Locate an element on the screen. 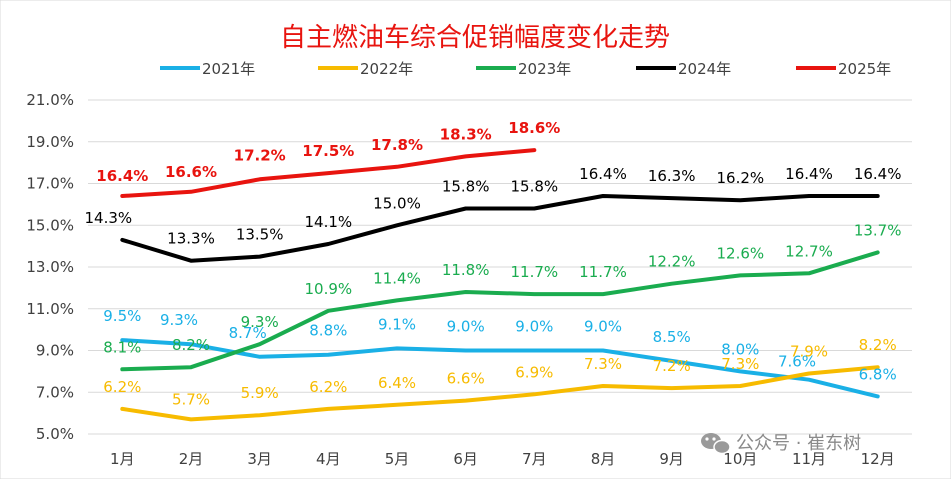 Image resolution: width=951 pixels, height=479 pixels. y-tick-label: 5.0% is located at coordinates (55, 434).